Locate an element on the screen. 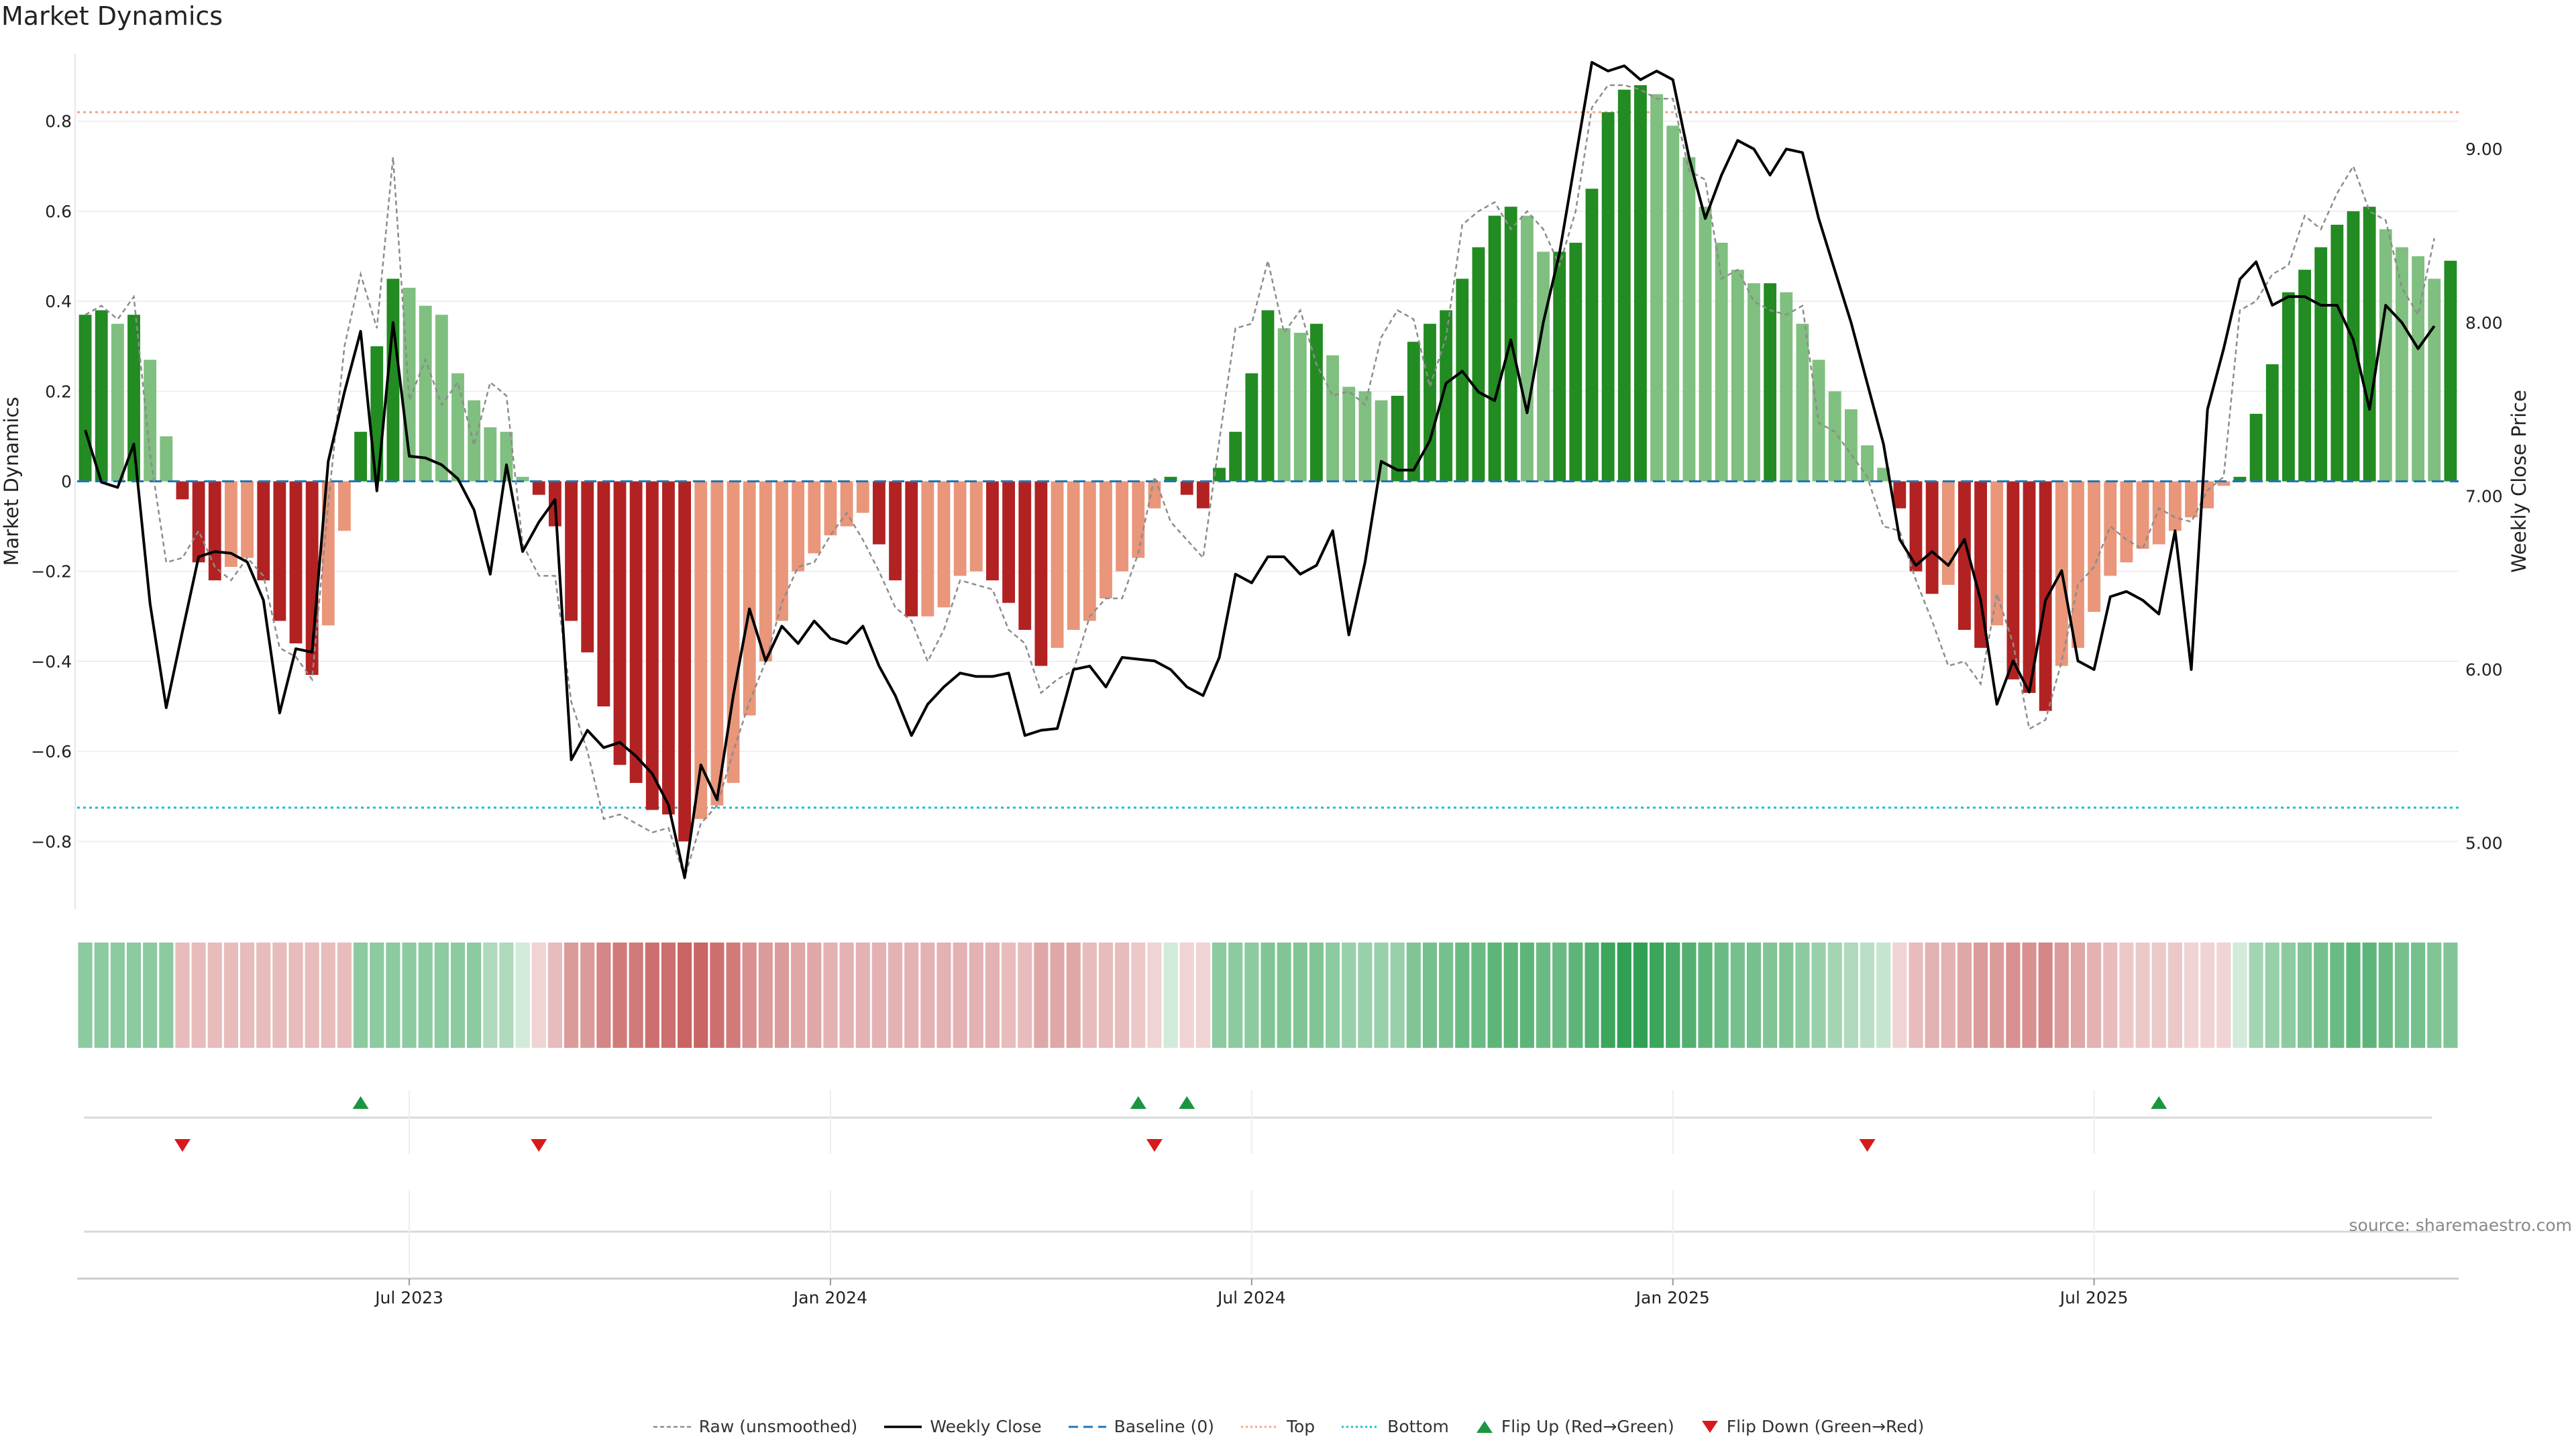 The width and height of the screenshot is (2576, 1449). legend-item-flip-up: Flip Up (Red→Green) is located at coordinates (1574, 1426).